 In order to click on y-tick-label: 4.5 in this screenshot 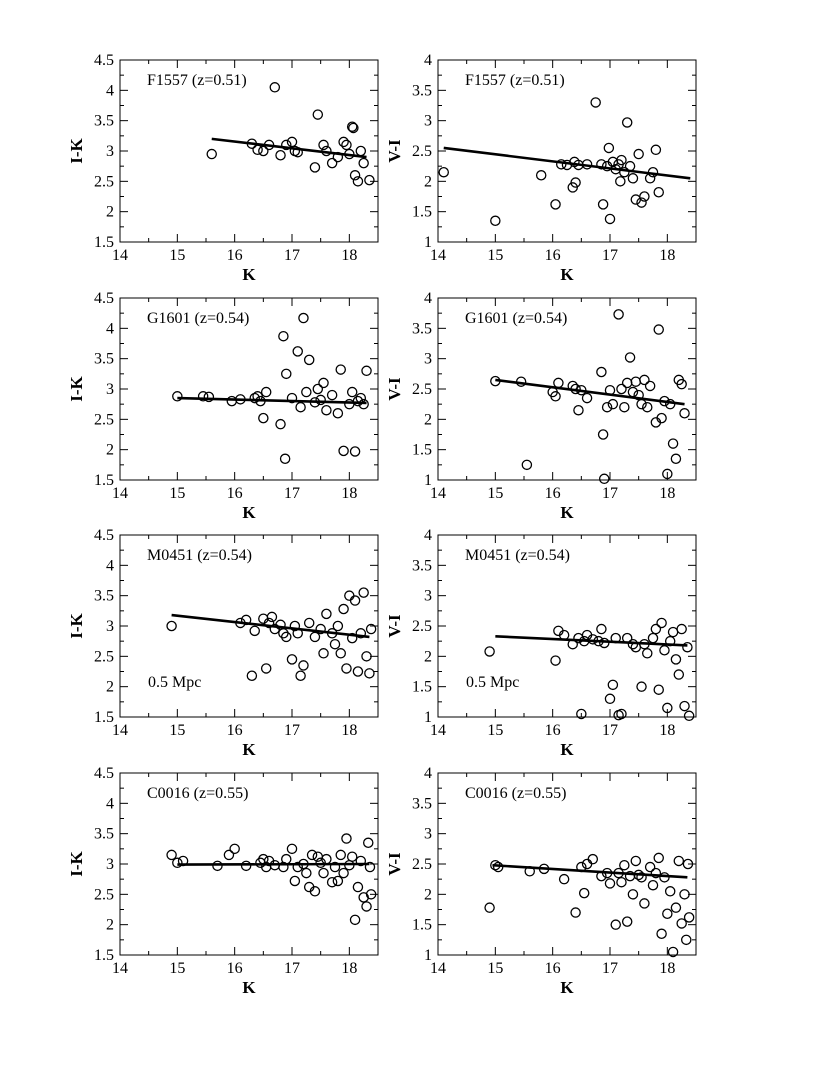, I will do `click(104, 773)`.